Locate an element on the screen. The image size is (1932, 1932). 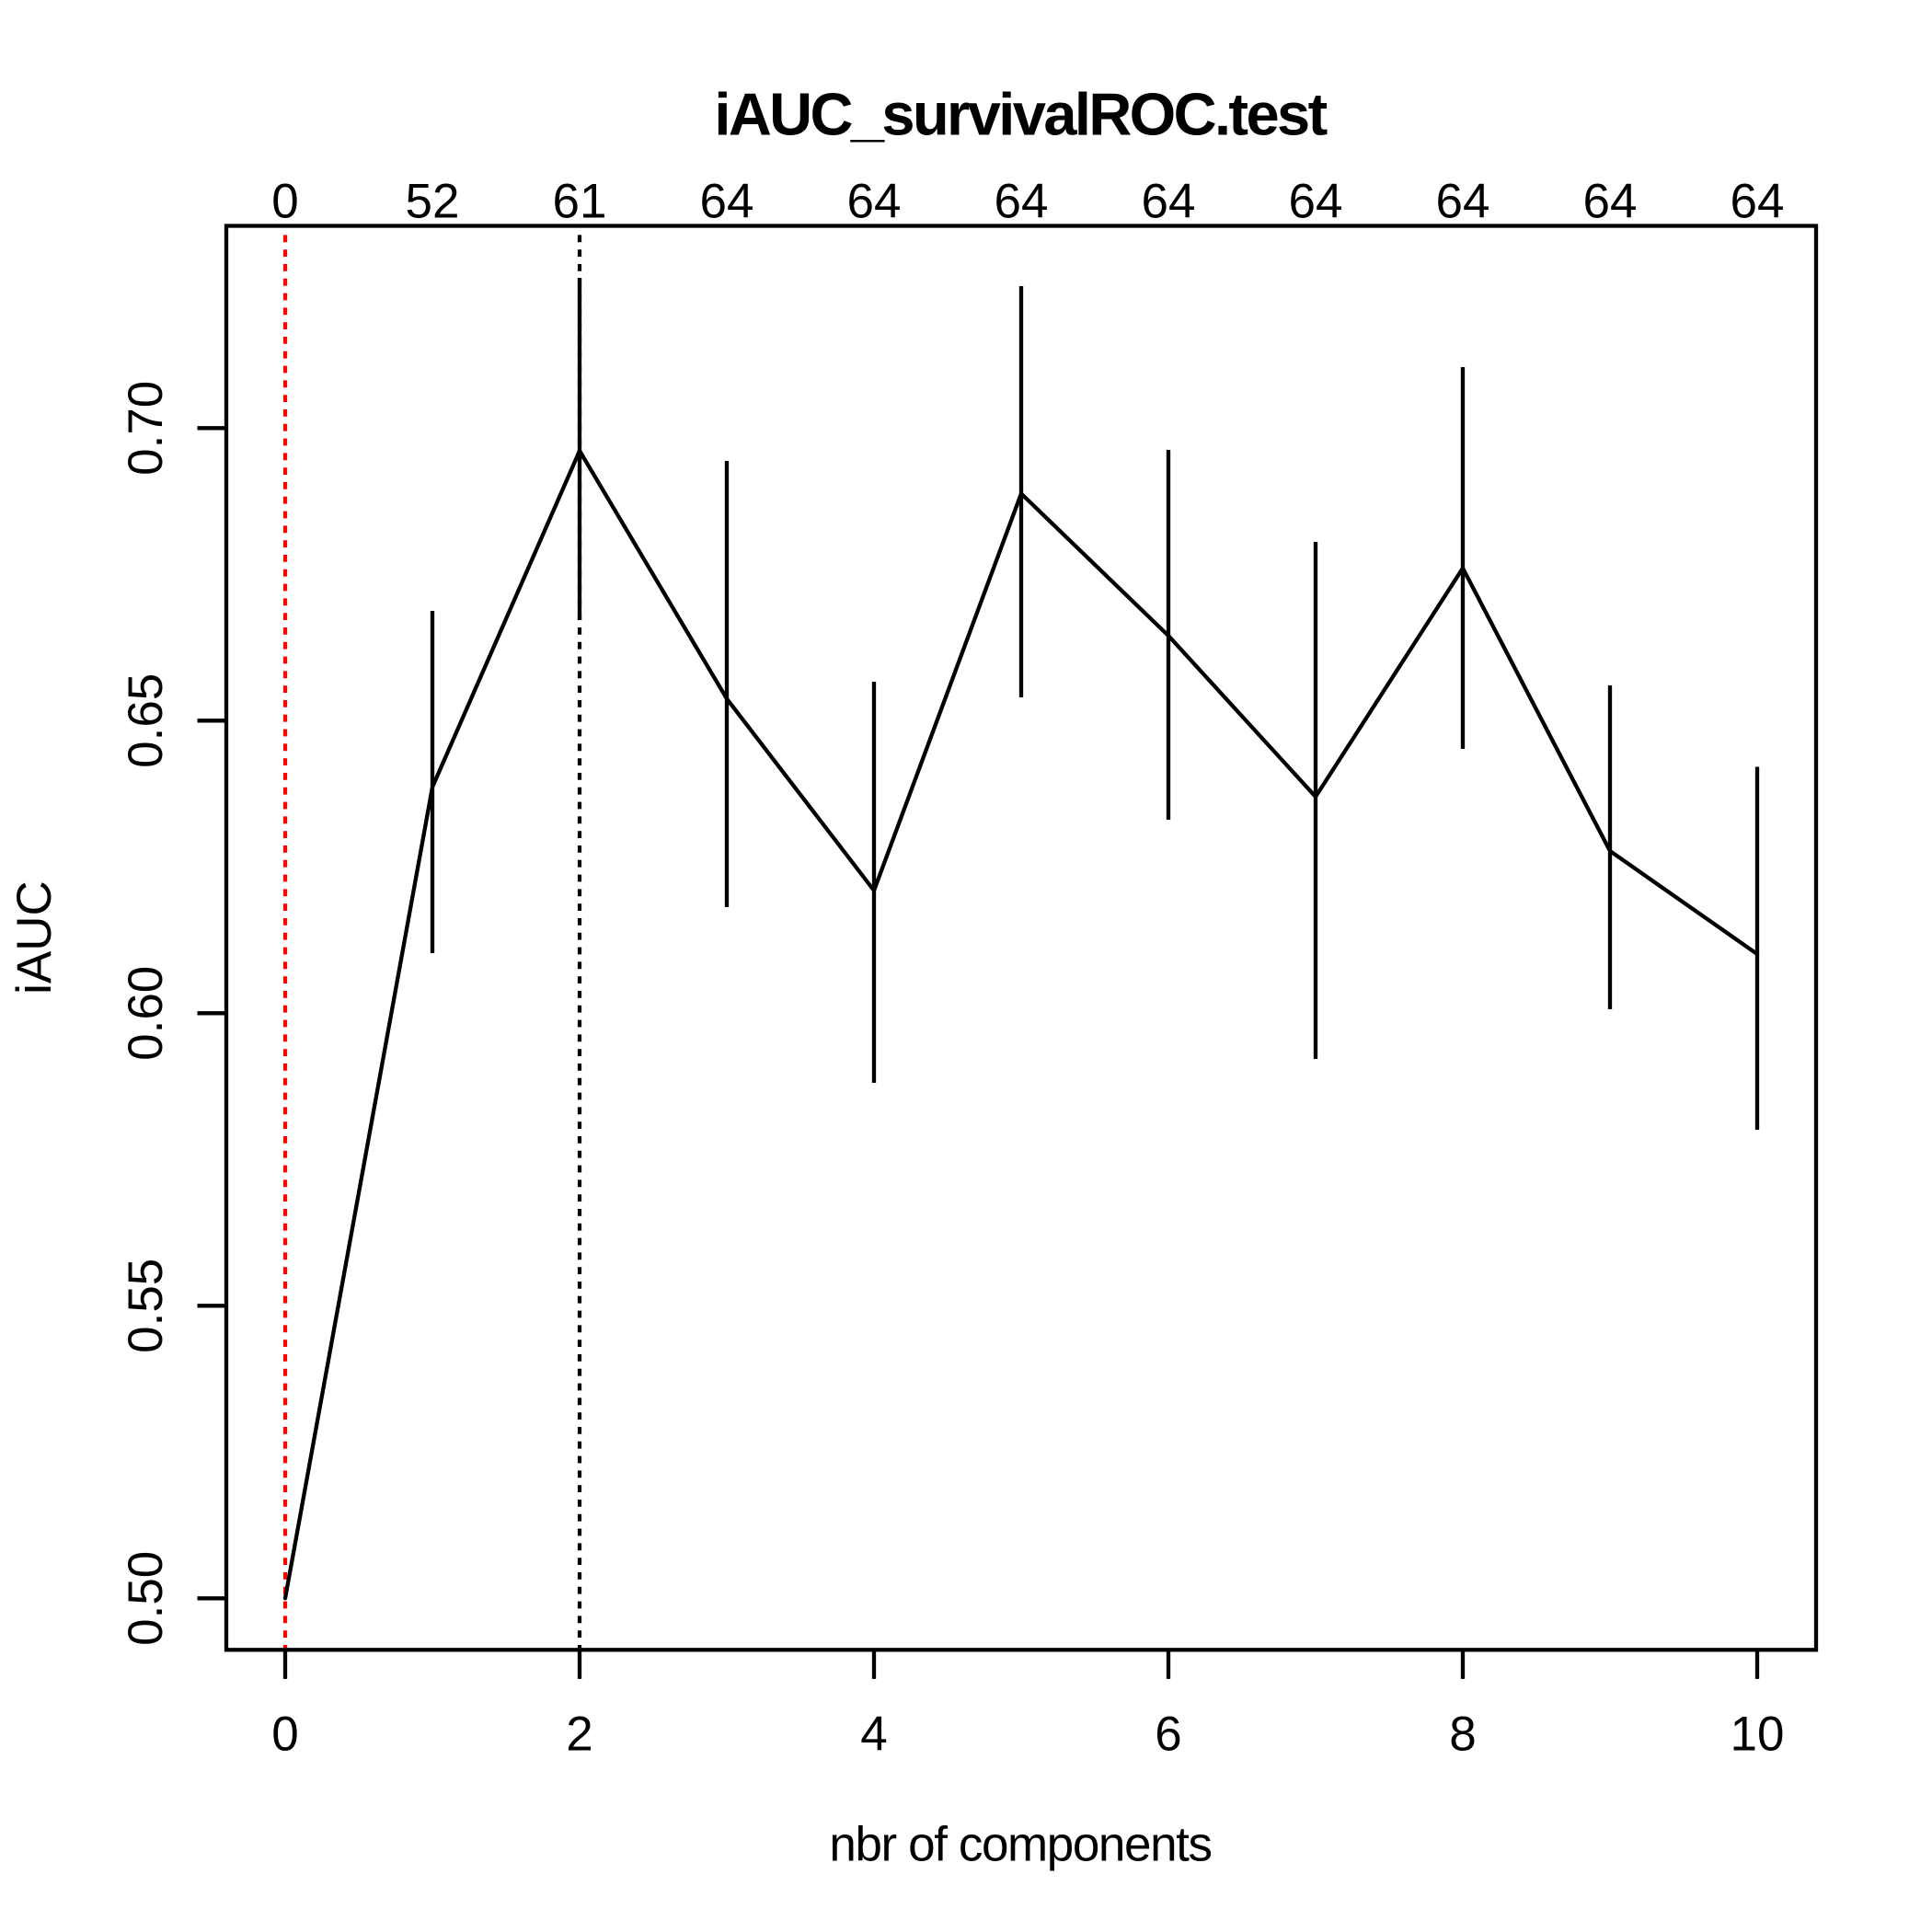
svg-text: 8 is located at coordinates (1462, 1734).